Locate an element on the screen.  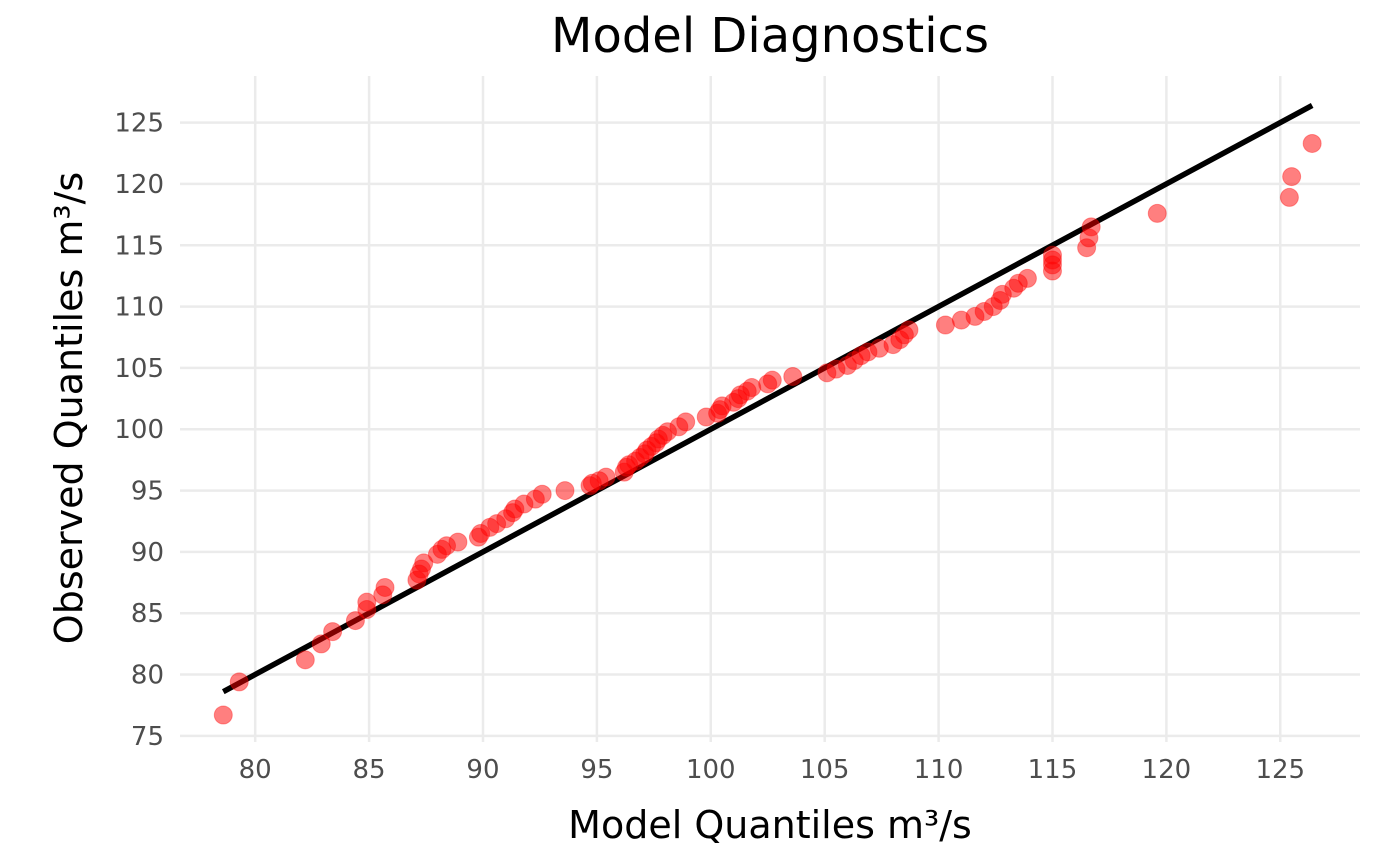
y-tick-label: 75 is located at coordinates (147, 737).